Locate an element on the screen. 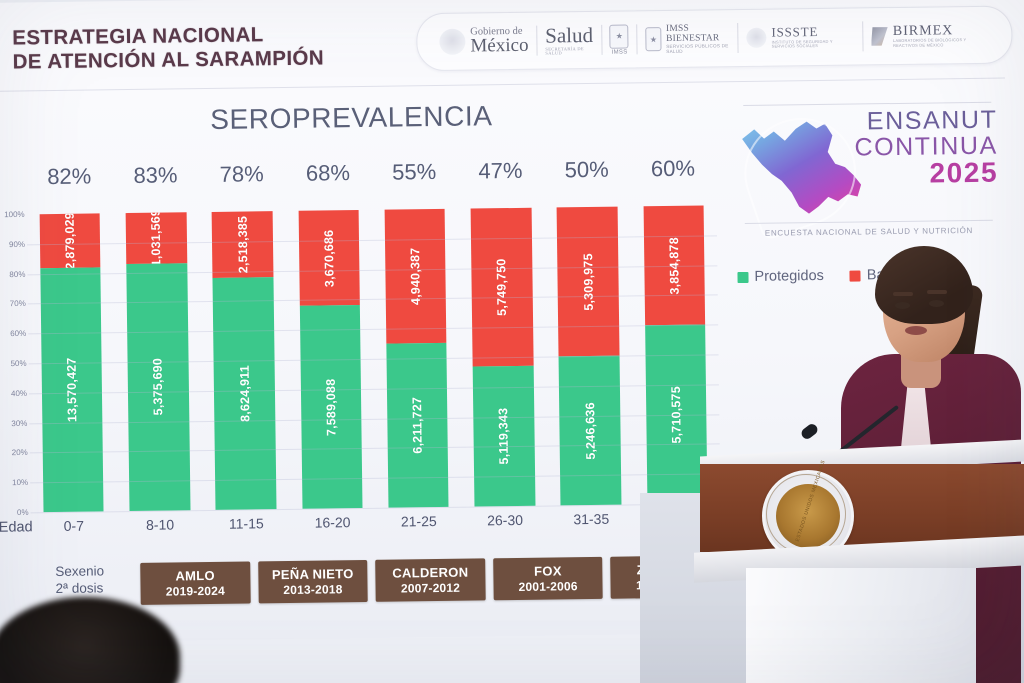  birmex-mark-icon is located at coordinates (879, 36).